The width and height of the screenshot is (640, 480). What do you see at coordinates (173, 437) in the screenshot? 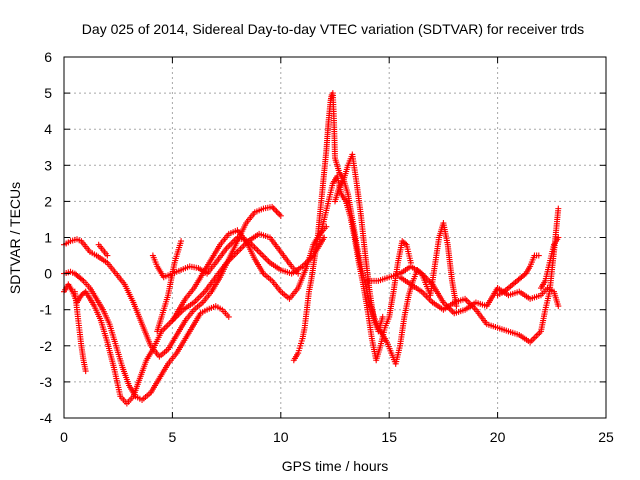
I see `x-tick-label: 5` at bounding box center [173, 437].